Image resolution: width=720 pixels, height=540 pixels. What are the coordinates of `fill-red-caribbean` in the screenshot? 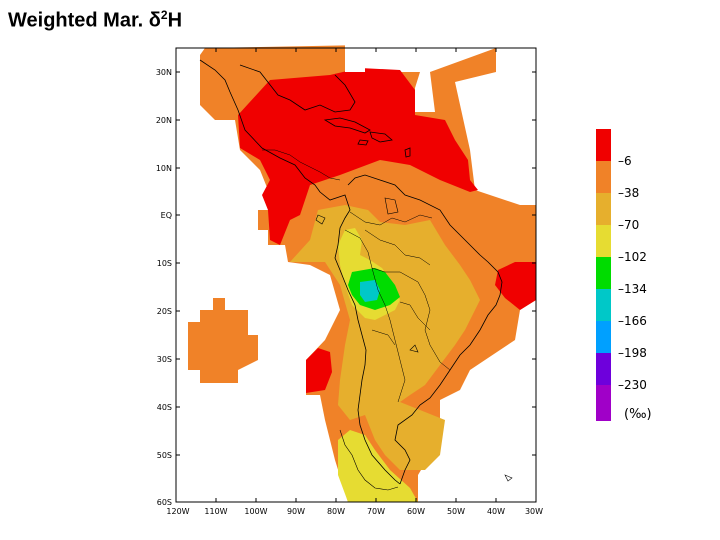 It's located at (358, 156).